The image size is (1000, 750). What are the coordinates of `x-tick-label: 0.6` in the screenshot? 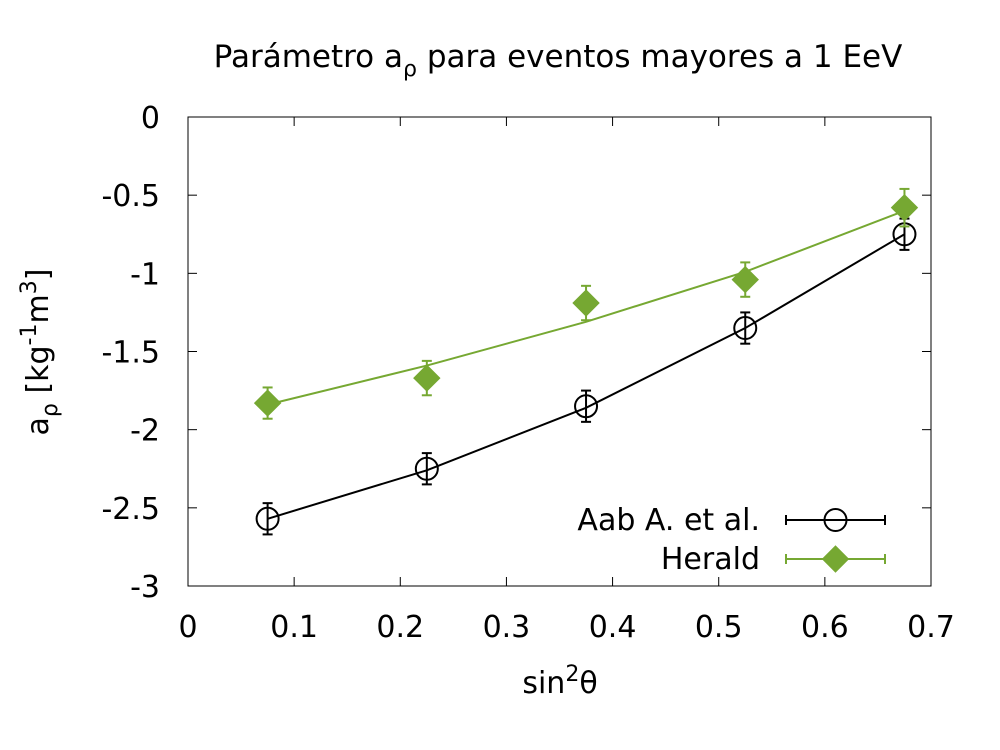 It's located at (825, 627).